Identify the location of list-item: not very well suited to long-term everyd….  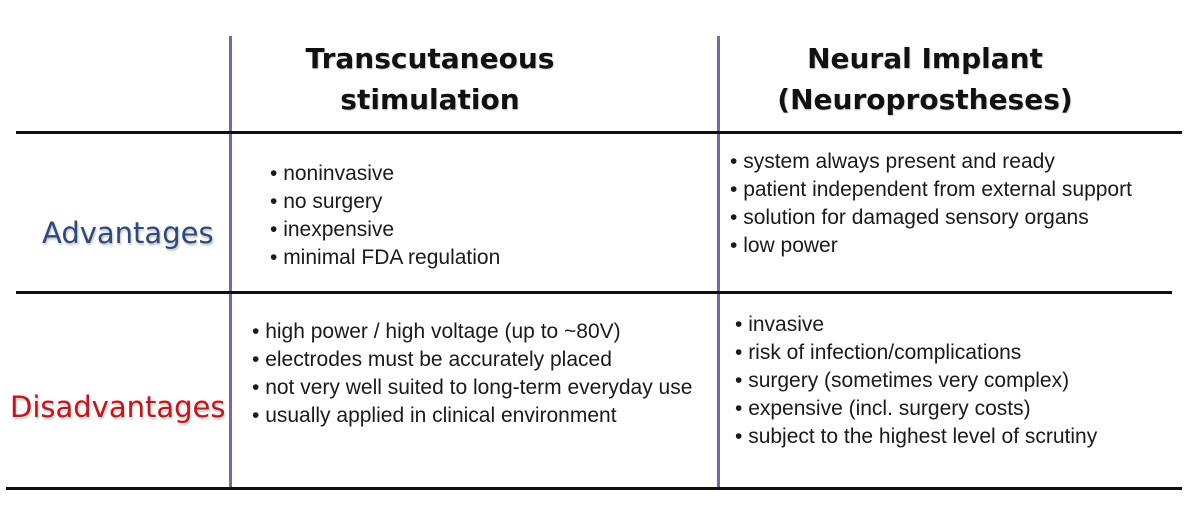
(482, 388).